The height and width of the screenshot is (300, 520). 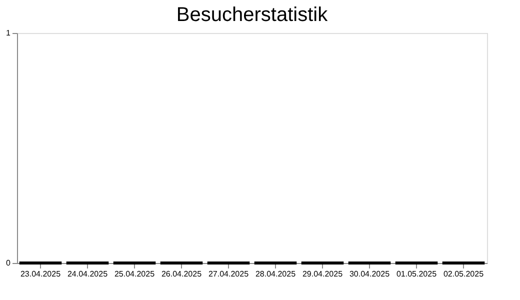 What do you see at coordinates (87, 274) in the screenshot?
I see `x-tick-label: 24.04.2025` at bounding box center [87, 274].